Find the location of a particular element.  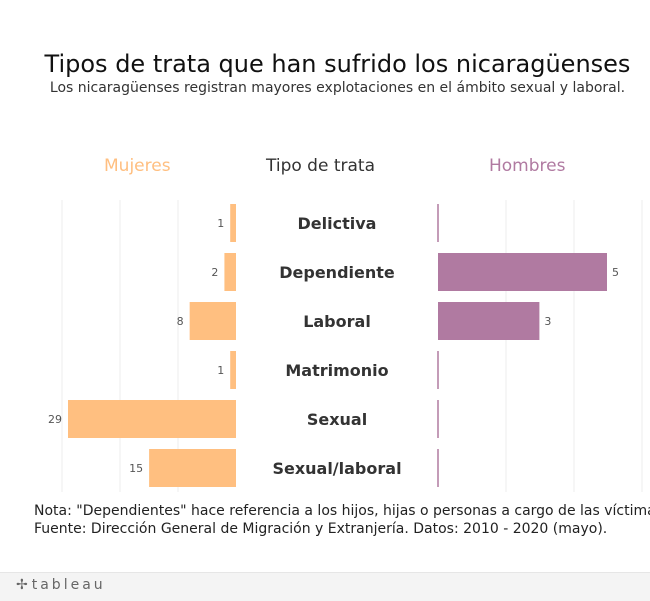

tableau-logo: ✢ tableau is located at coordinates (61, 585).